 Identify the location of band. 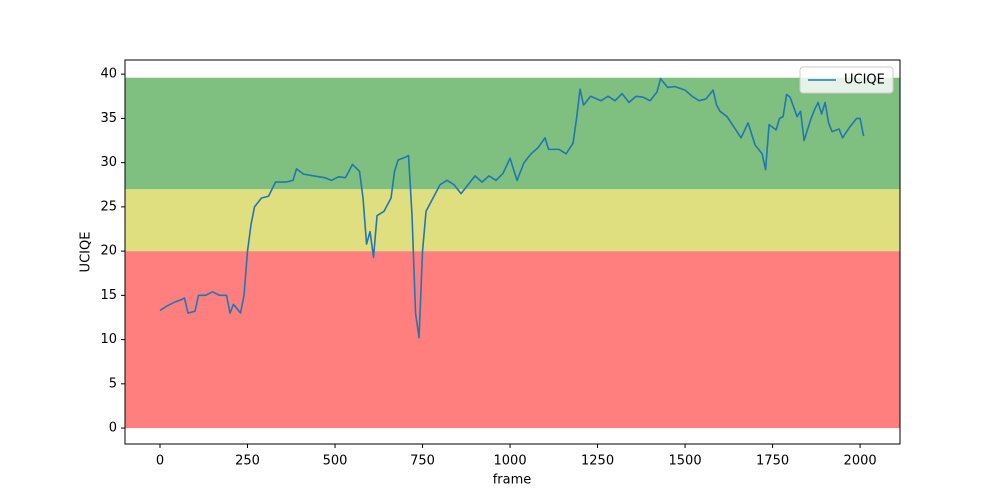
(512, 220).